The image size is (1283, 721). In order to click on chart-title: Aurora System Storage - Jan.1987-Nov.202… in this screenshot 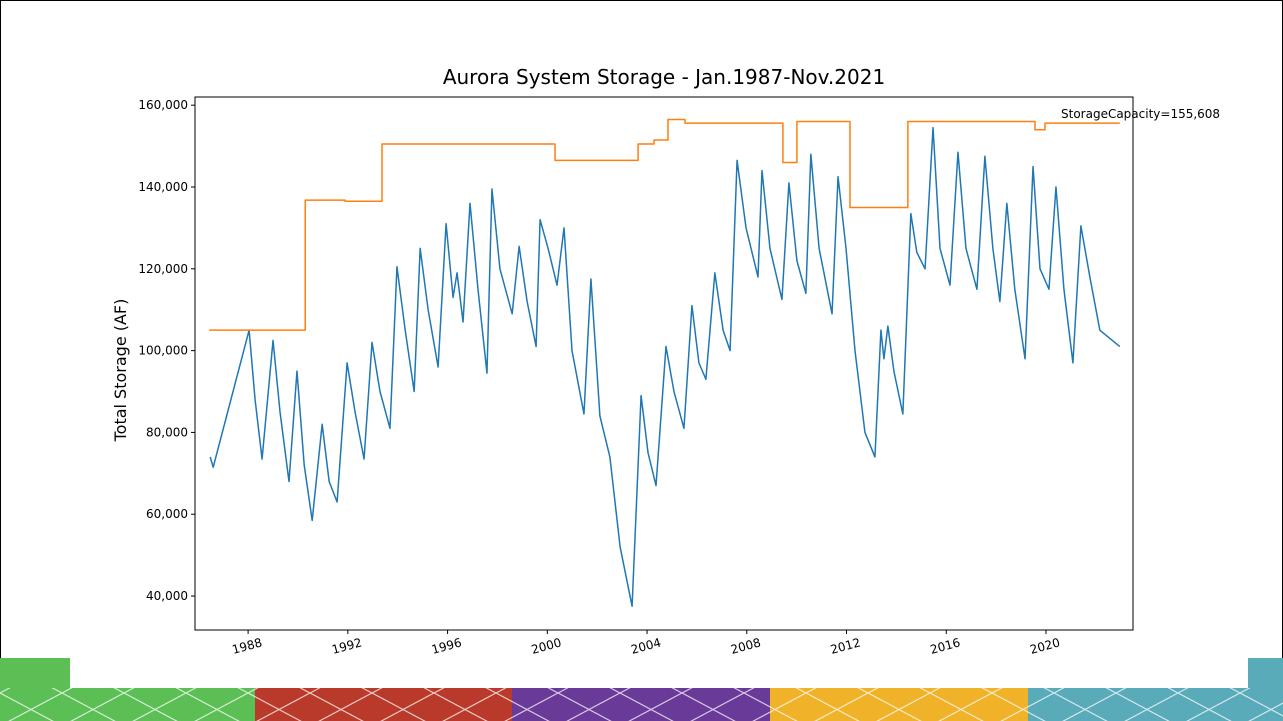, I will do `click(664, 77)`.